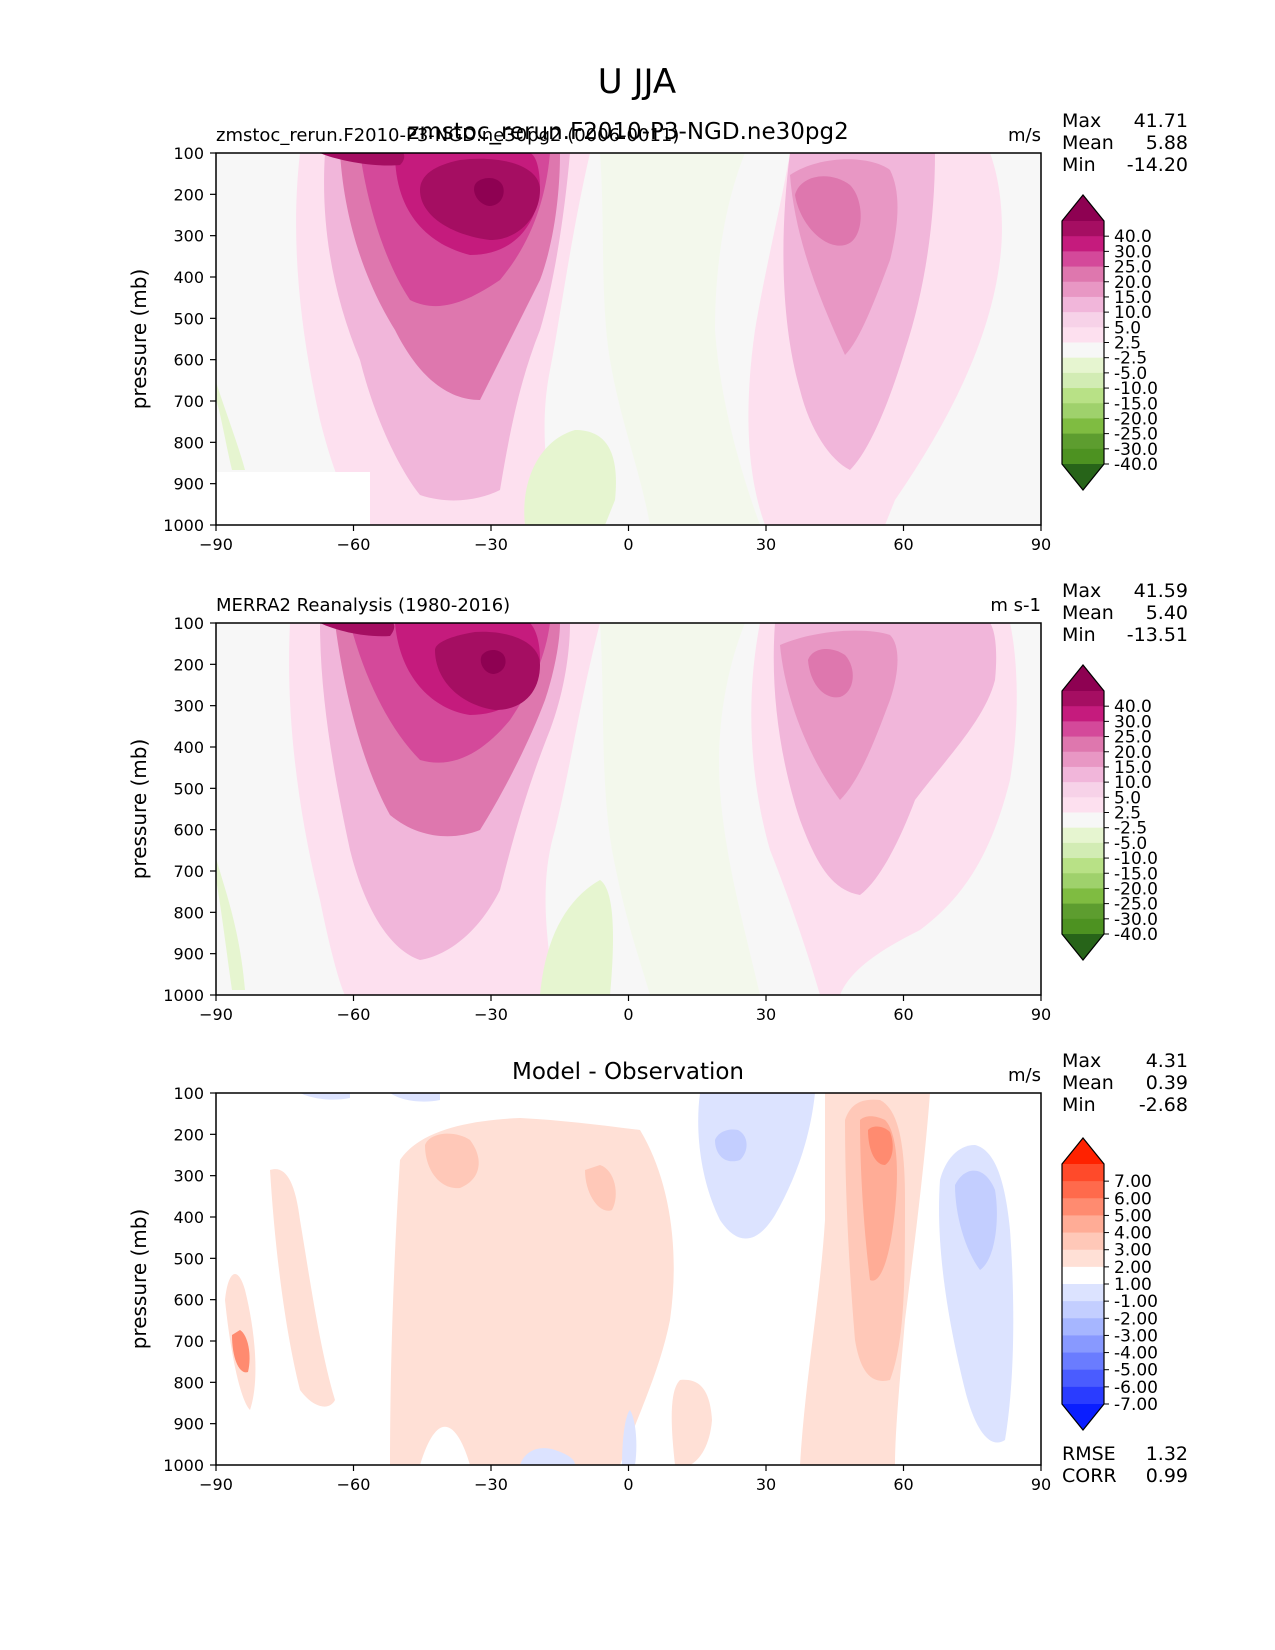  What do you see at coordinates (1089, 1476) in the screenshot?
I see `bottom-stat-label: CORR` at bounding box center [1089, 1476].